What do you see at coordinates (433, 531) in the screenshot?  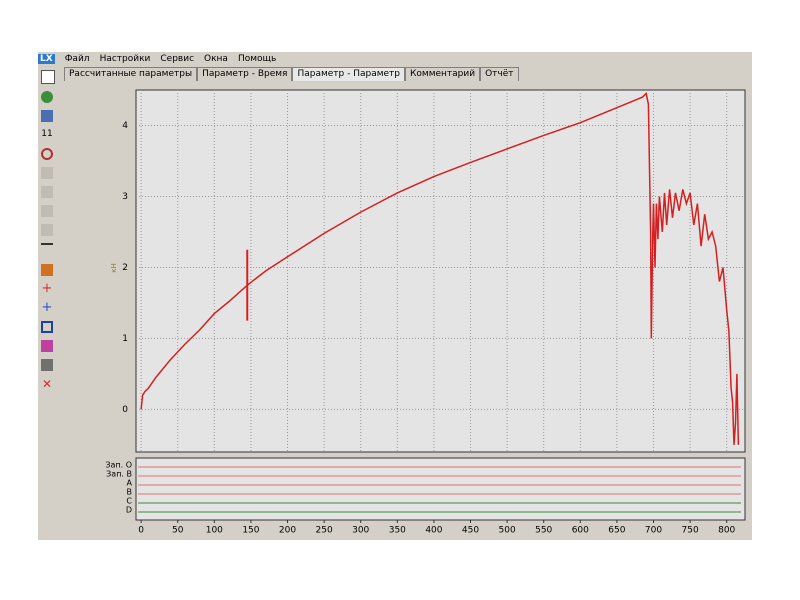 I see `x-tick-label: 400` at bounding box center [433, 531].